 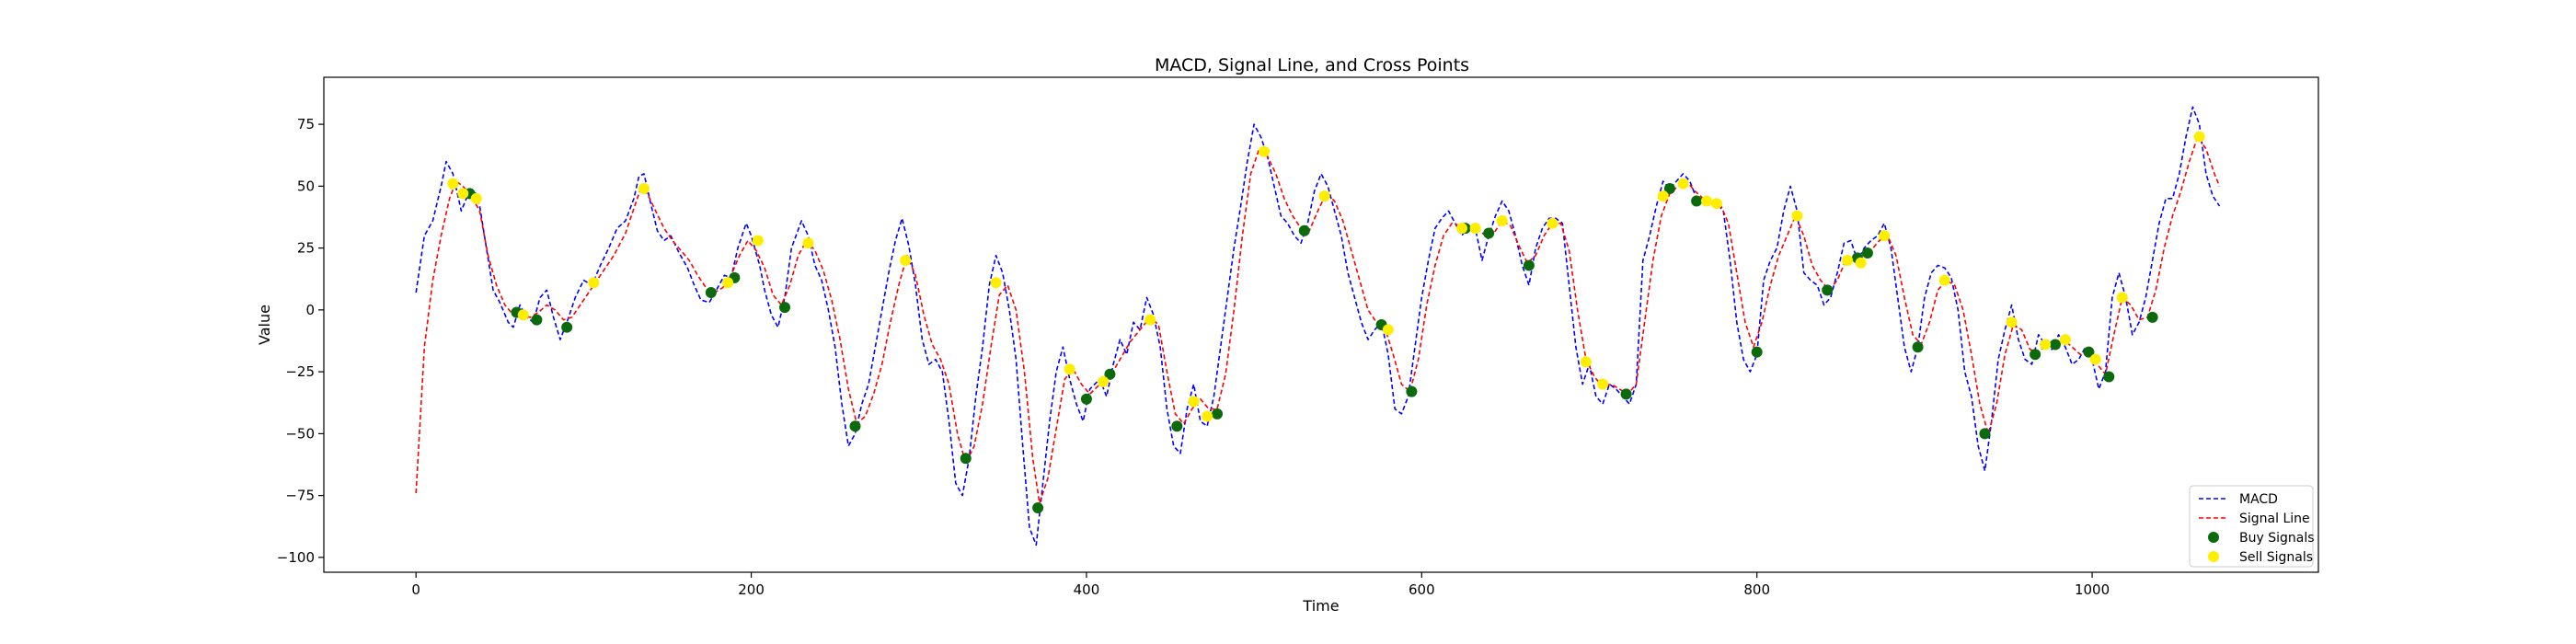 What do you see at coordinates (751, 589) in the screenshot?
I see `x-tick-label: 200` at bounding box center [751, 589].